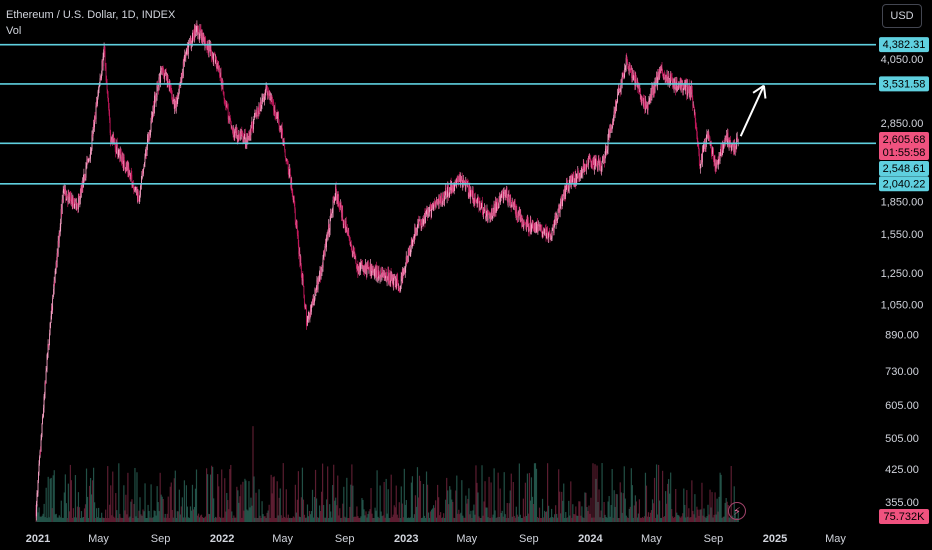  Describe the element at coordinates (902, 16) in the screenshot. I see `currency-button: USD` at that location.